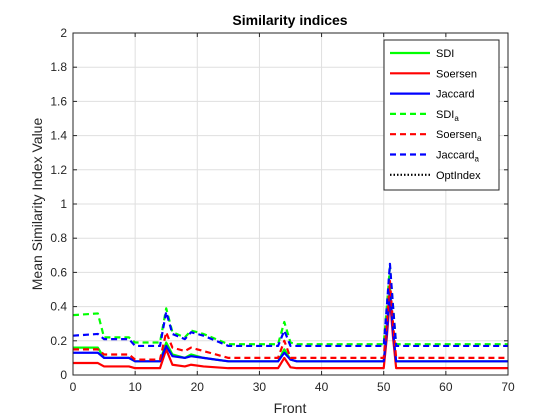 Image resolution: width=560 pixels, height=420 pixels. Describe the element at coordinates (58, 67) in the screenshot. I see `y-tick-label: 1.8` at that location.